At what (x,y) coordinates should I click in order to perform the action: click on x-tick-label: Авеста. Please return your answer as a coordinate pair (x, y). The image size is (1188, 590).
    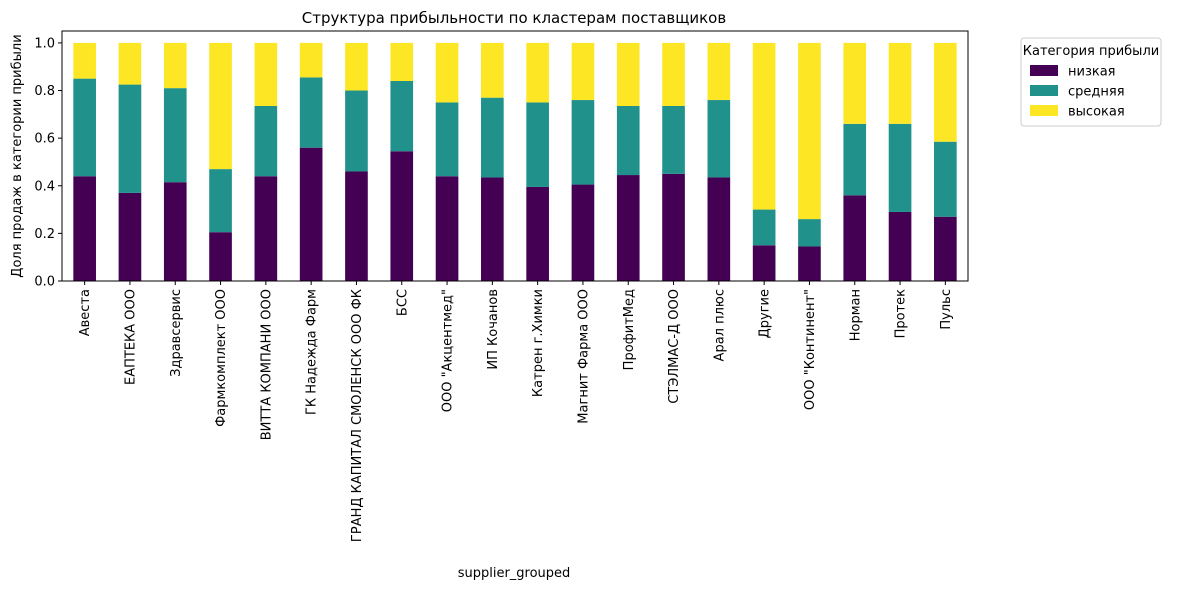
    Looking at the image, I should click on (85, 312).